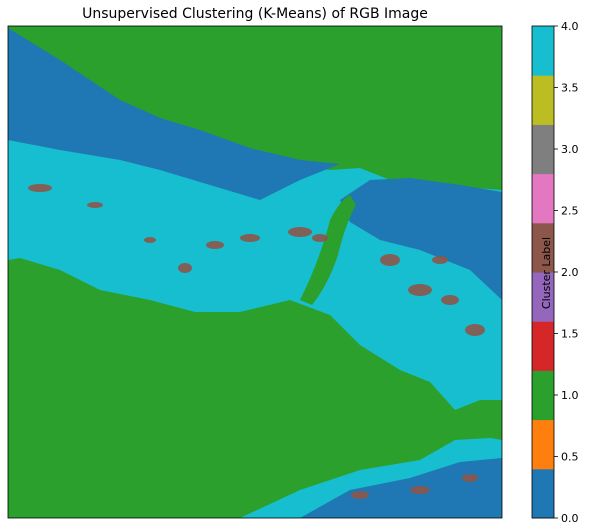  What do you see at coordinates (328, 250) in the screenshot?
I see `strait-region` at bounding box center [328, 250].